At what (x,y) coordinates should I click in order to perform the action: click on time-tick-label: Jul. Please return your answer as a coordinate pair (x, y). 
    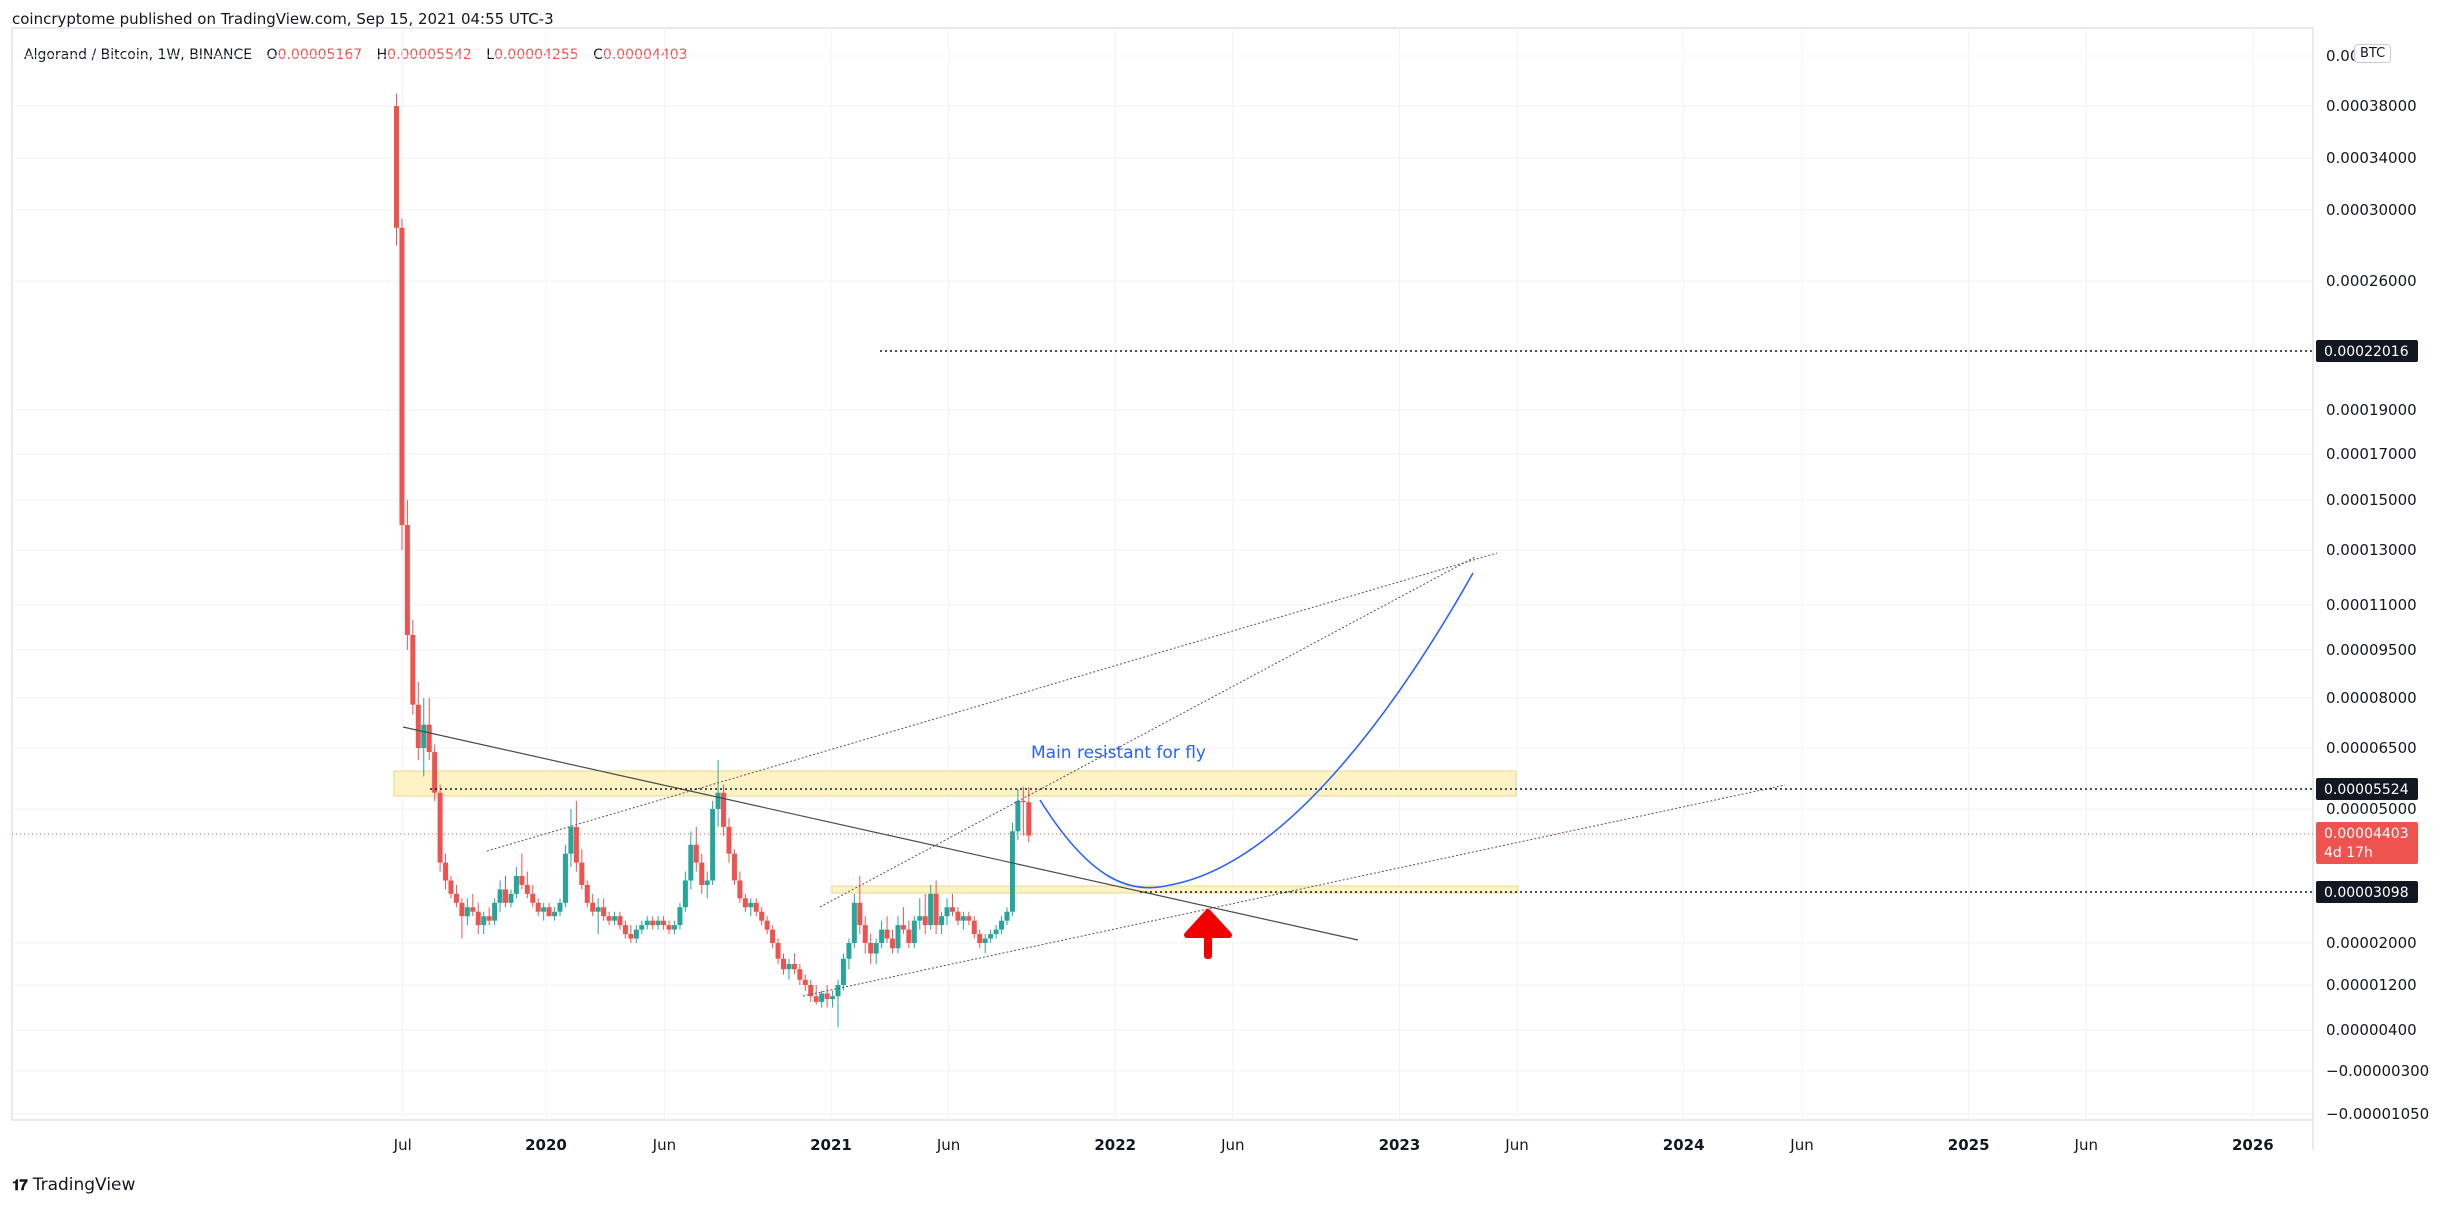
    Looking at the image, I should click on (402, 1145).